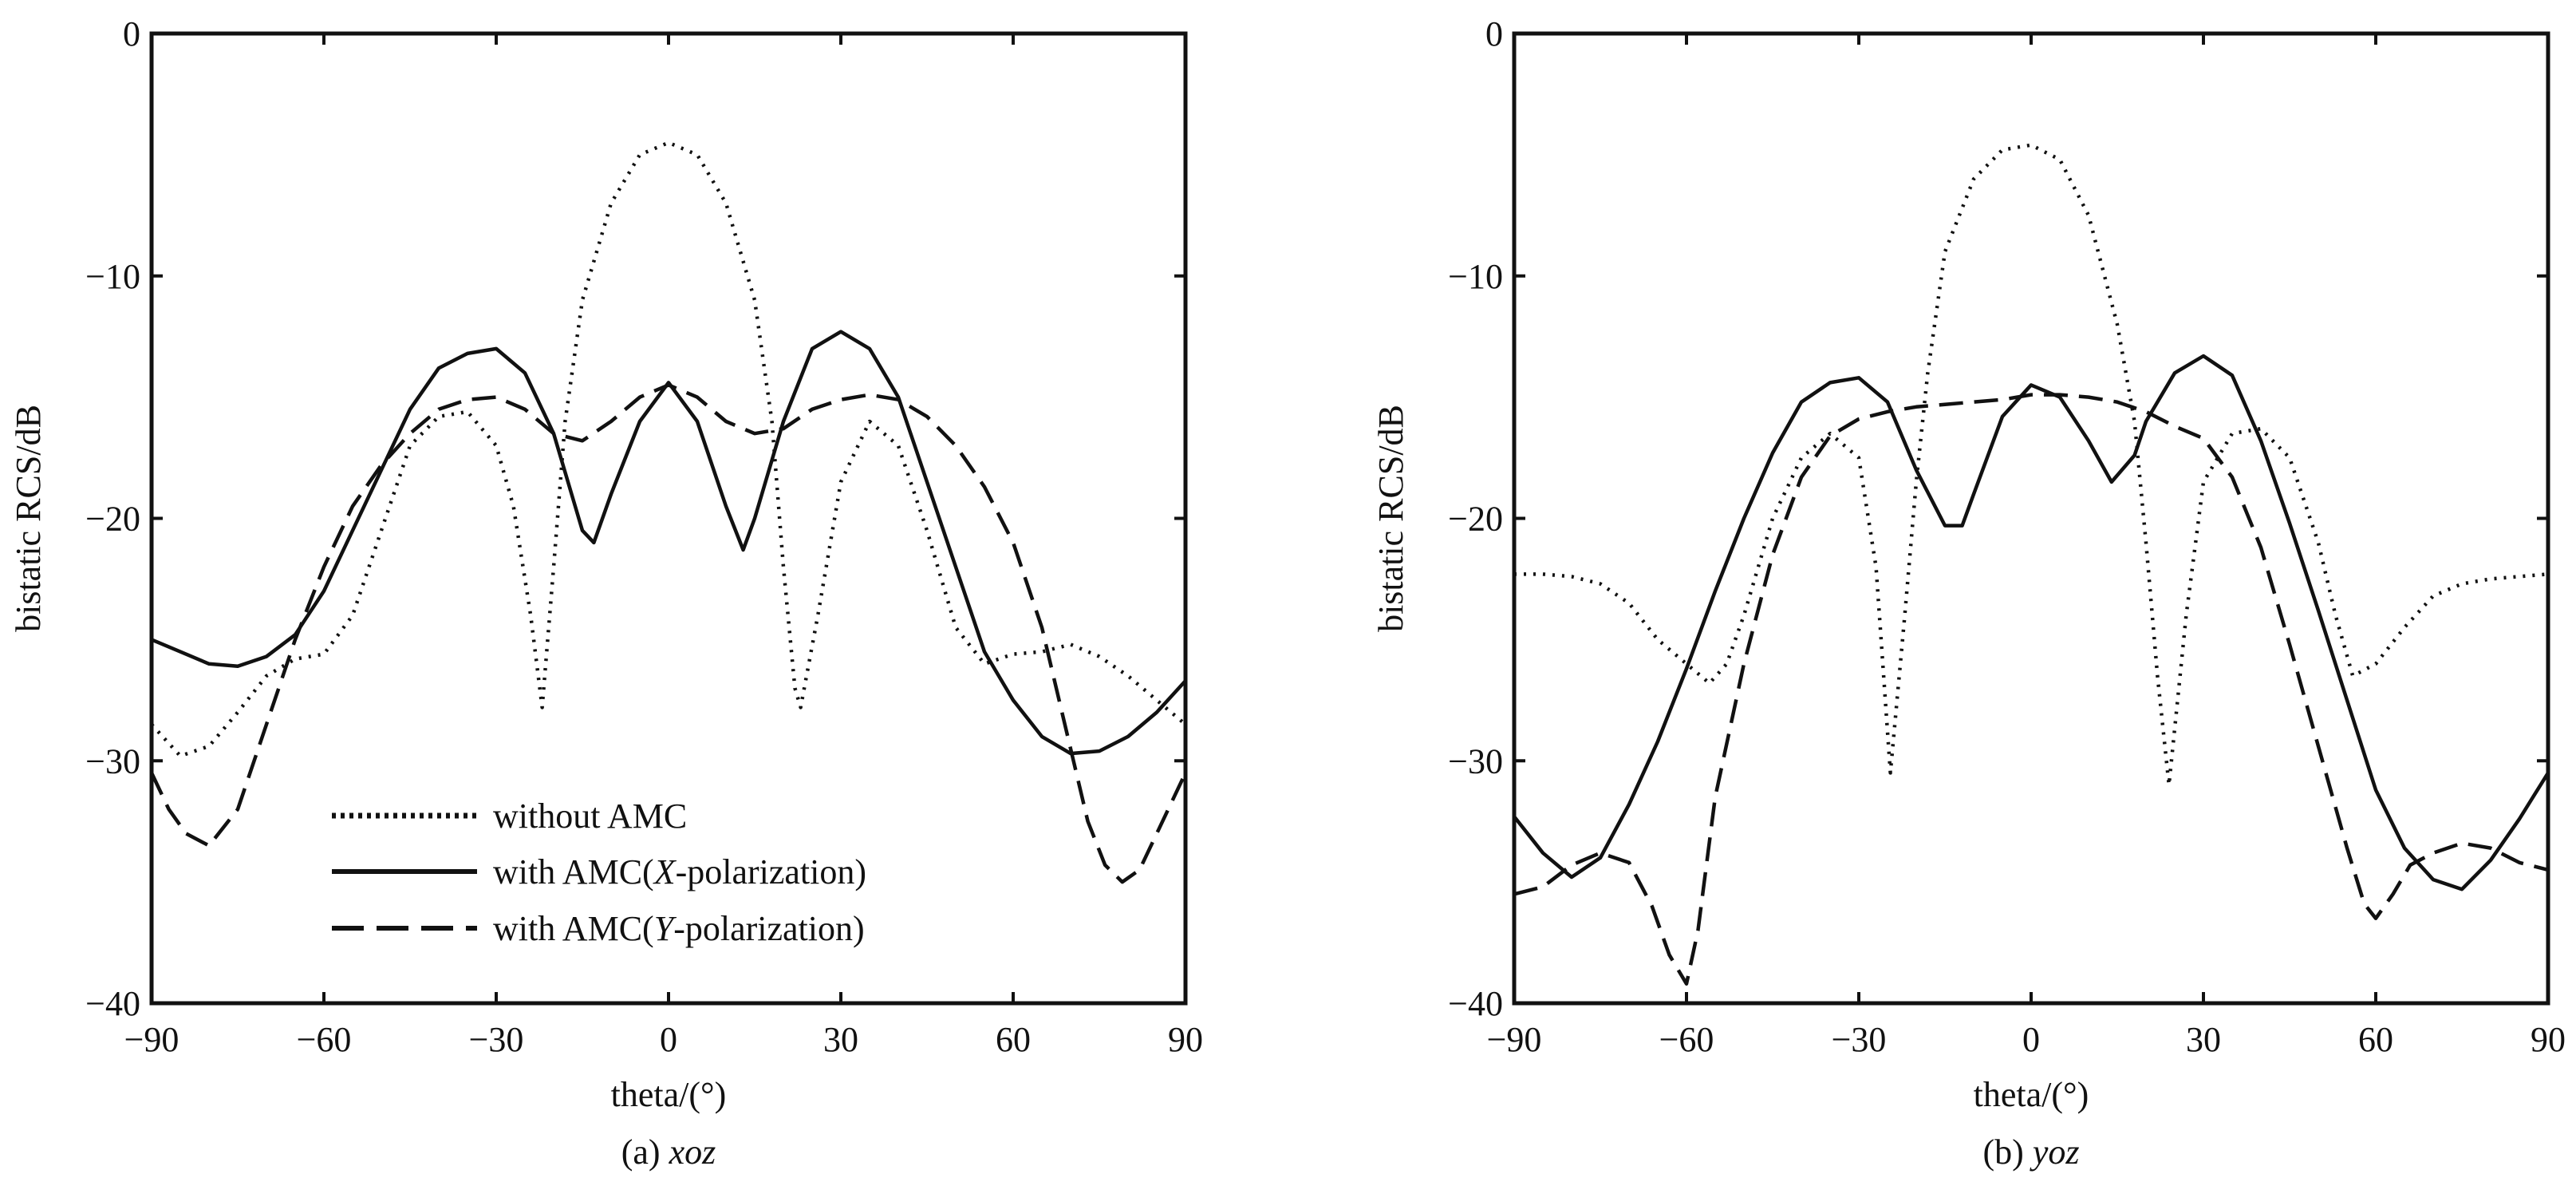 The image size is (2576, 1178). I want to click on legend-label: with AMC(Y-polarization), so click(679, 928).